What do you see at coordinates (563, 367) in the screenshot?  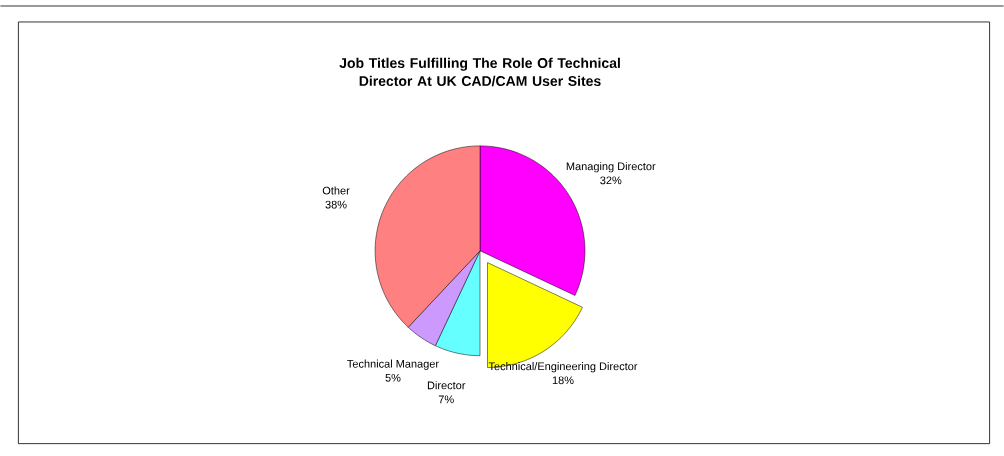 I see `slice-label: Technical/Engineering Director` at bounding box center [563, 367].